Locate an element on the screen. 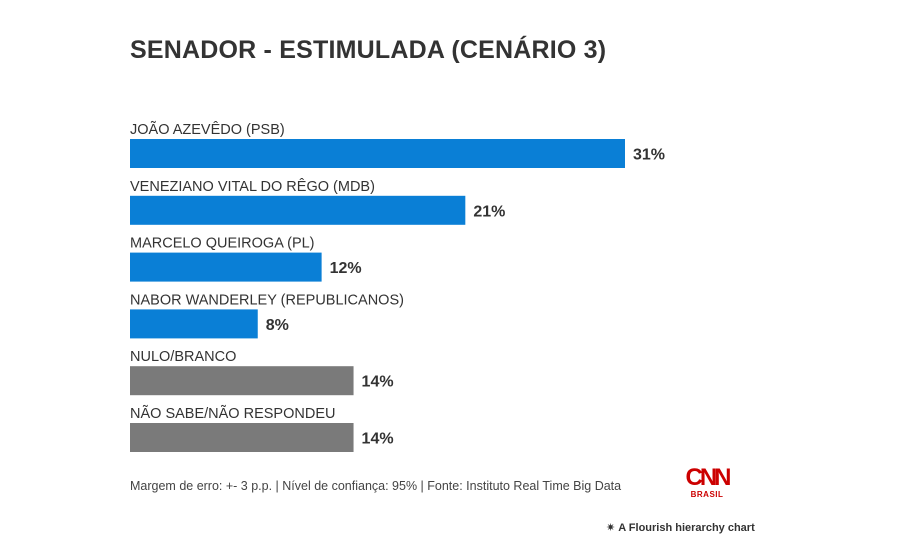  value-label: 31% is located at coordinates (649, 155).